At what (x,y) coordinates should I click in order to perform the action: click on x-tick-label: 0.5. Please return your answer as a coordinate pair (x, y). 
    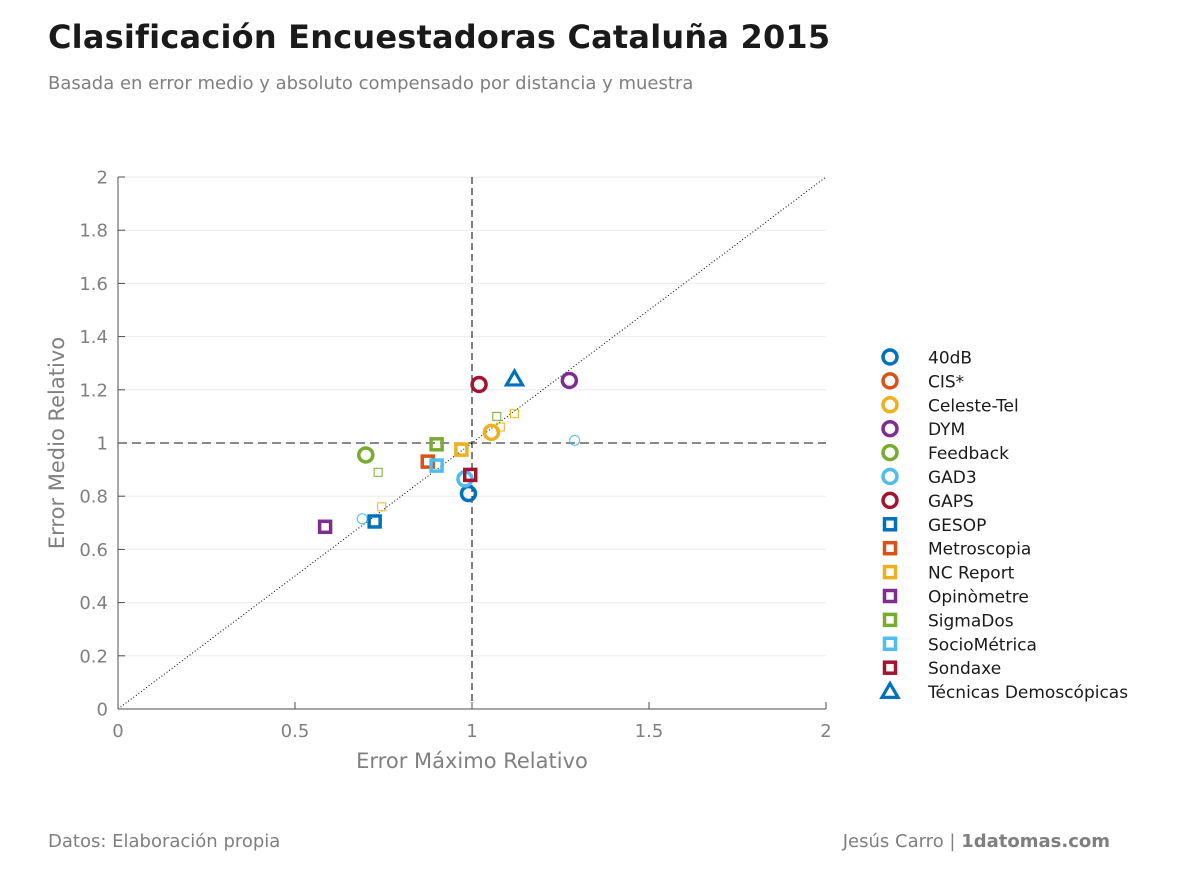
    Looking at the image, I should click on (295, 731).